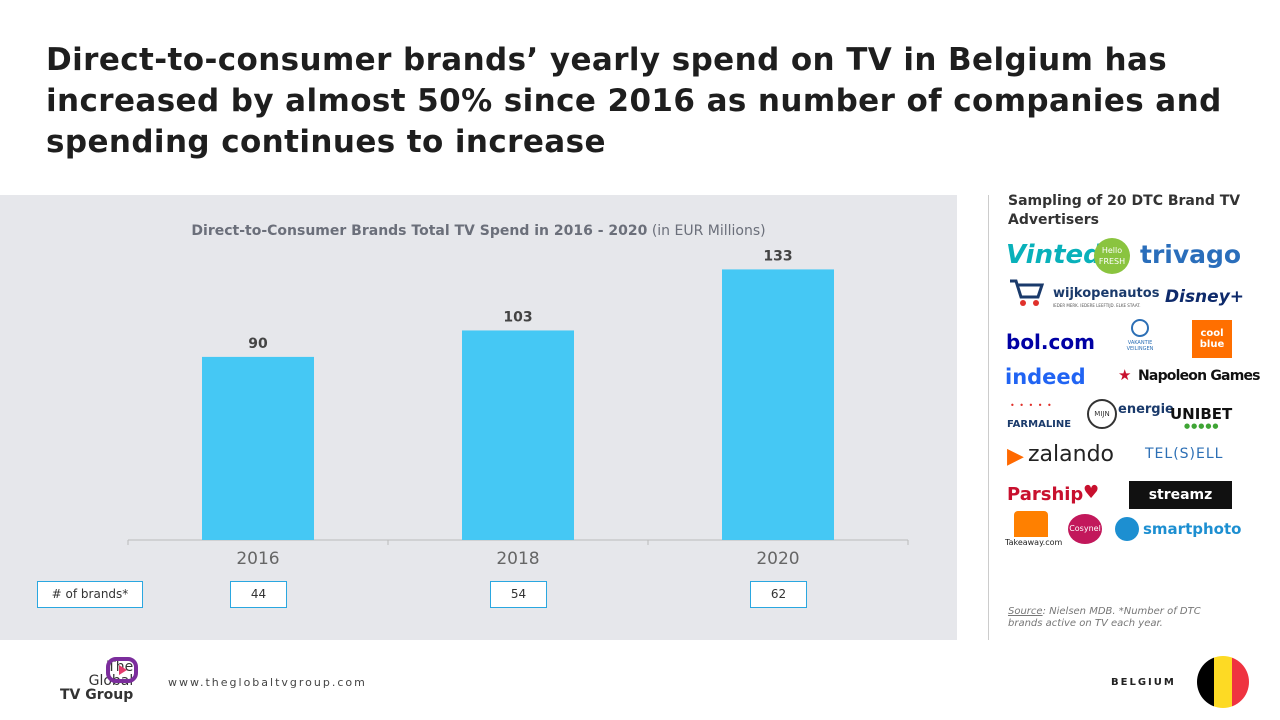 This screenshot has width=1280, height=720. What do you see at coordinates (1097, 305) in the screenshot?
I see `wijkopenautos-tagline: IEDER MERK. IEDERE LEEFTIJD. ELKE STAAT.` at bounding box center [1097, 305].